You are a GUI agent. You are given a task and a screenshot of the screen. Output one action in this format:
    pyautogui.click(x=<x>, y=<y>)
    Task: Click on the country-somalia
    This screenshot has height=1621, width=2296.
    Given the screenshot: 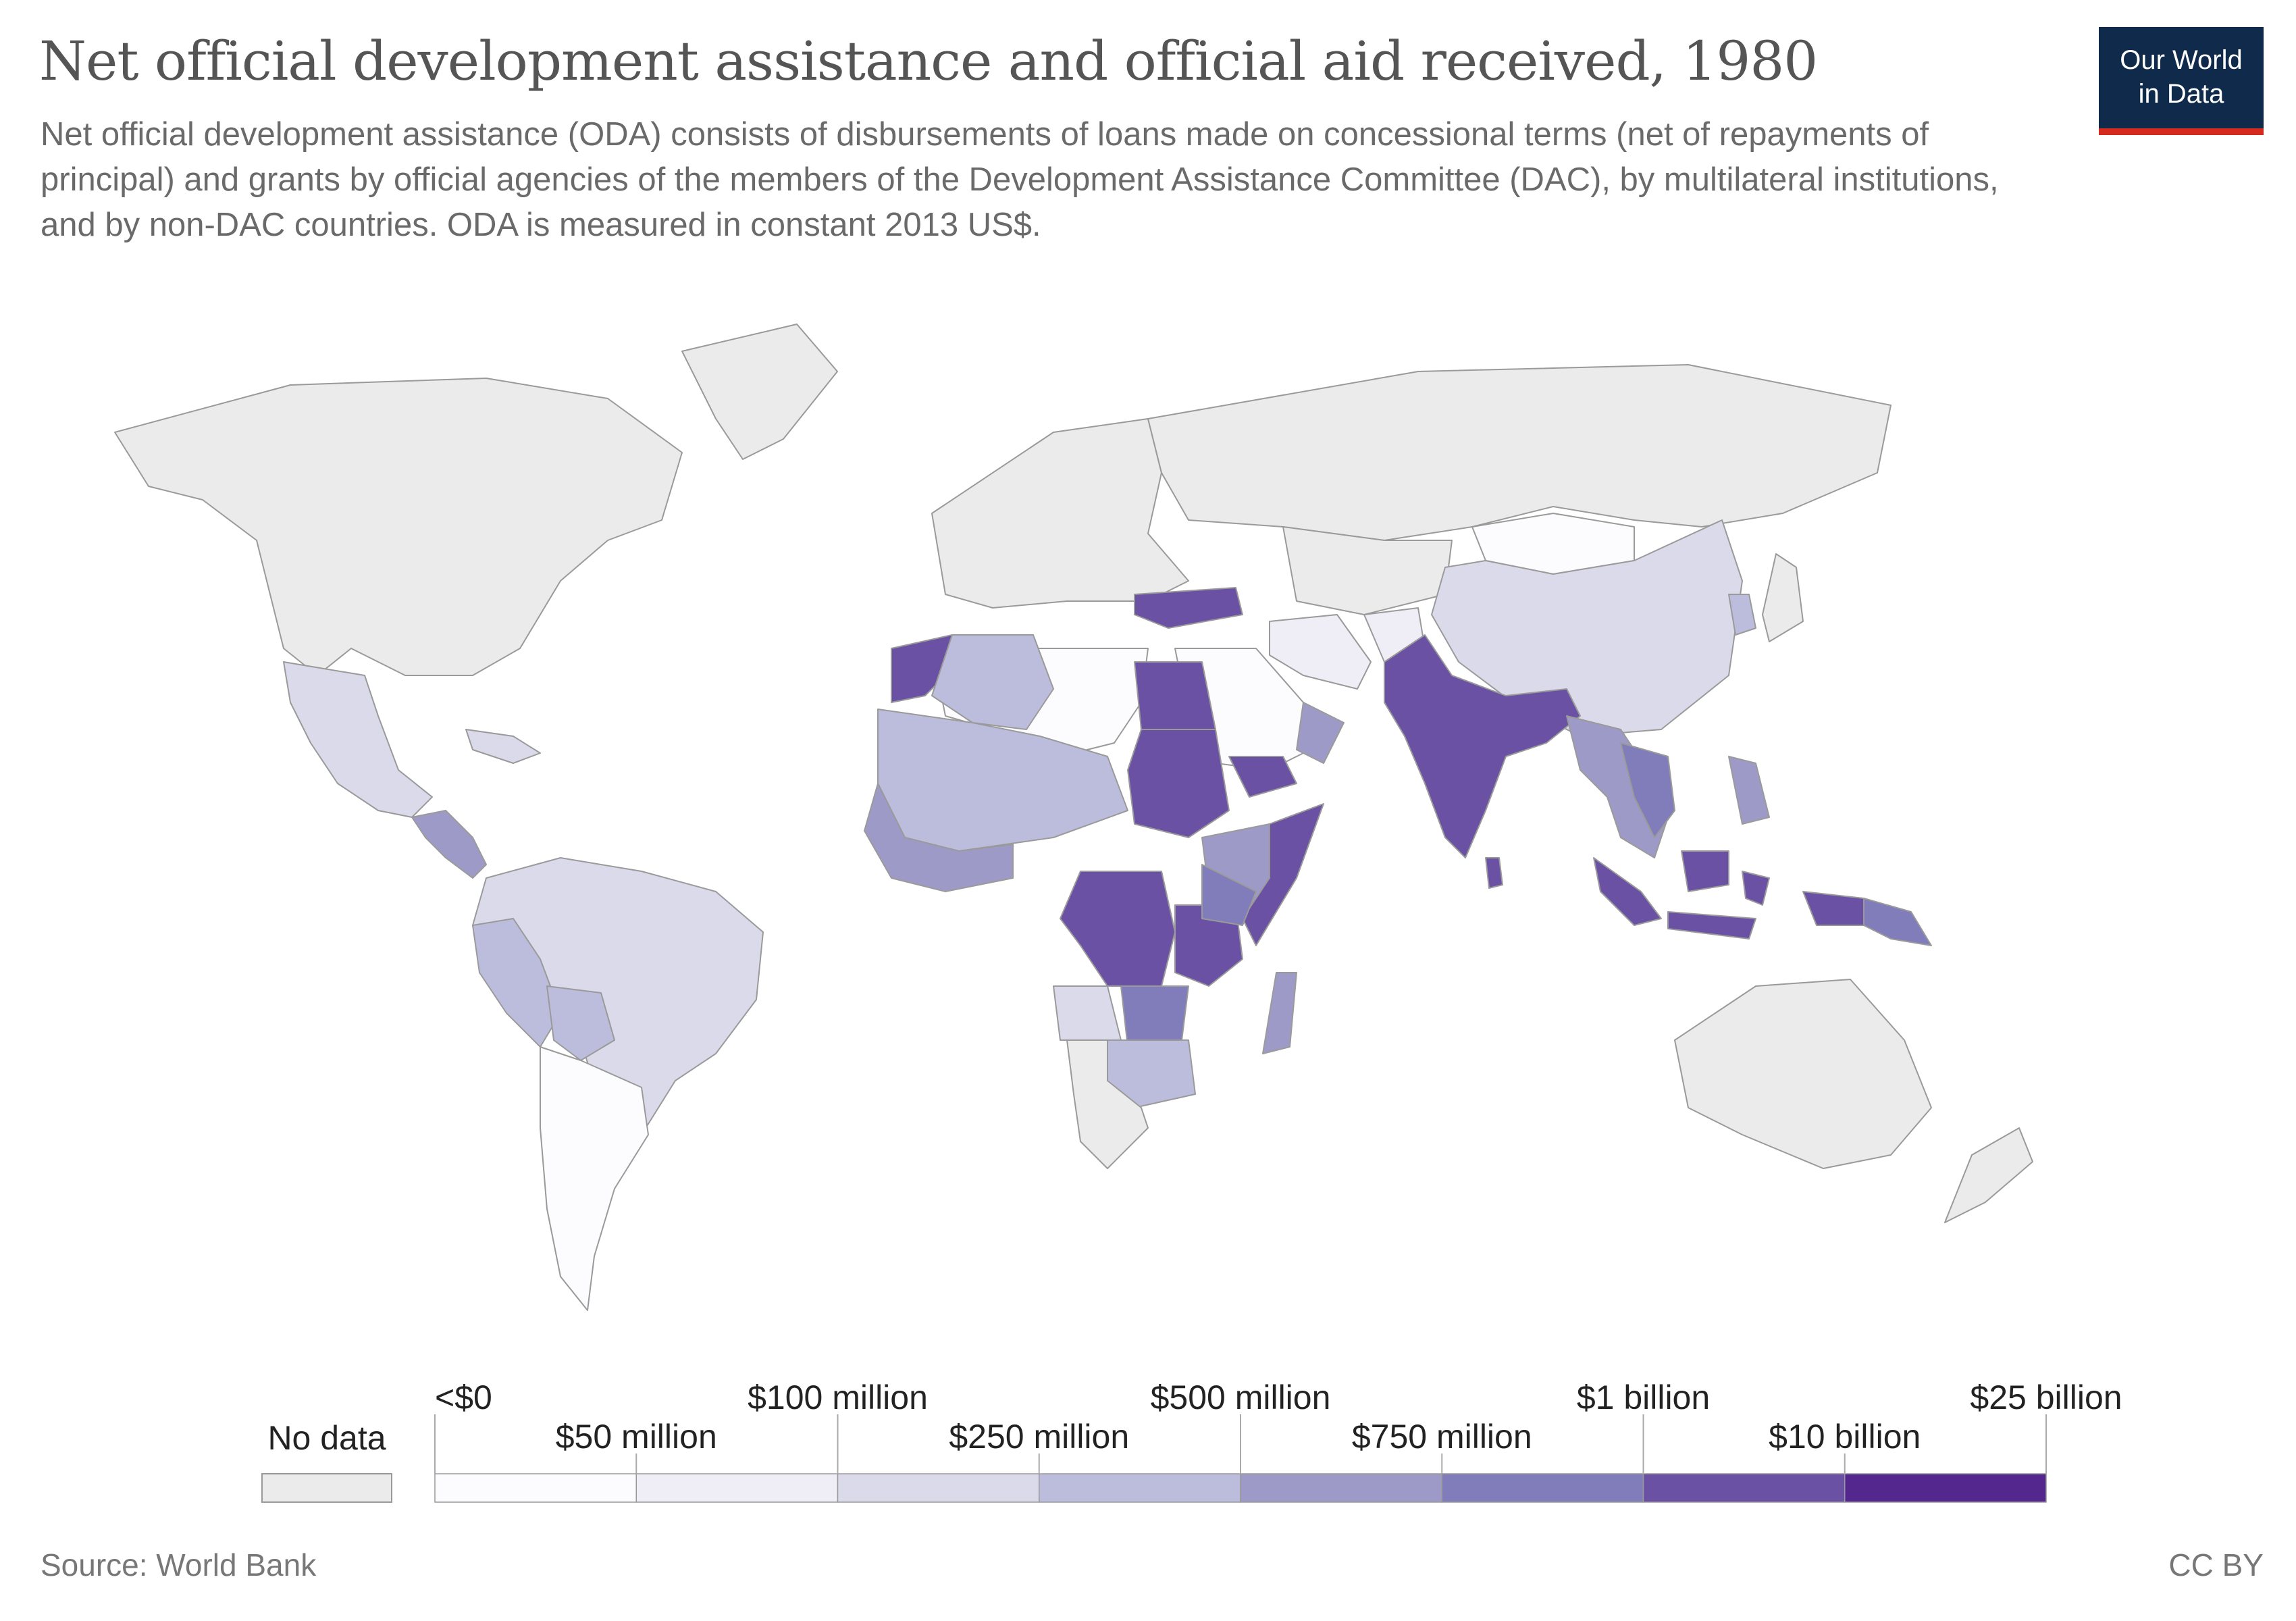 What is the action you would take?
    pyautogui.click(x=1283, y=874)
    